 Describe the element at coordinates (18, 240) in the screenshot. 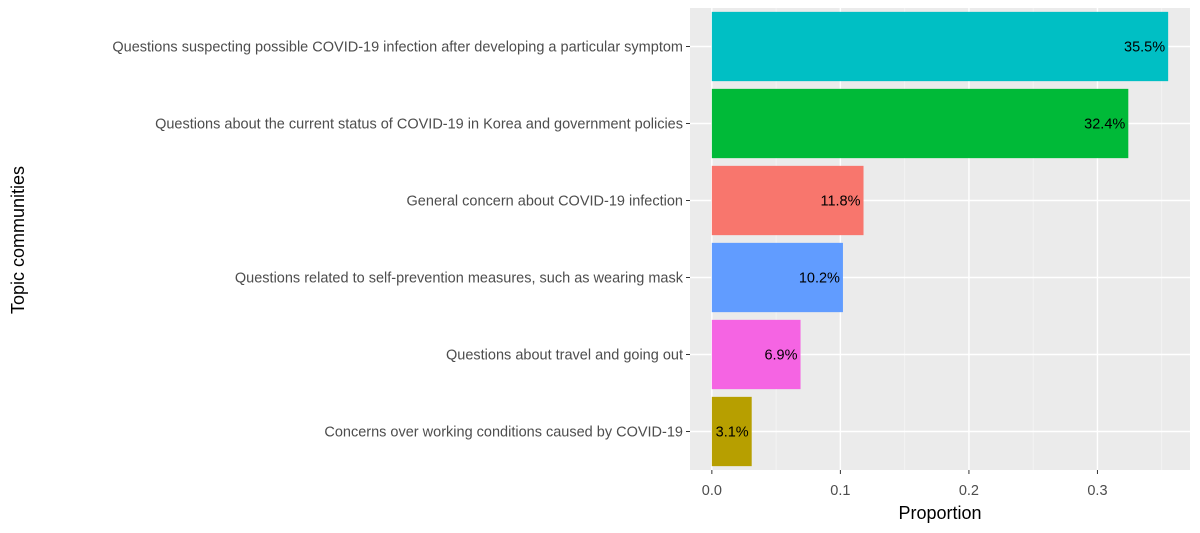

I see `y-axis-title: Topic communities` at that location.